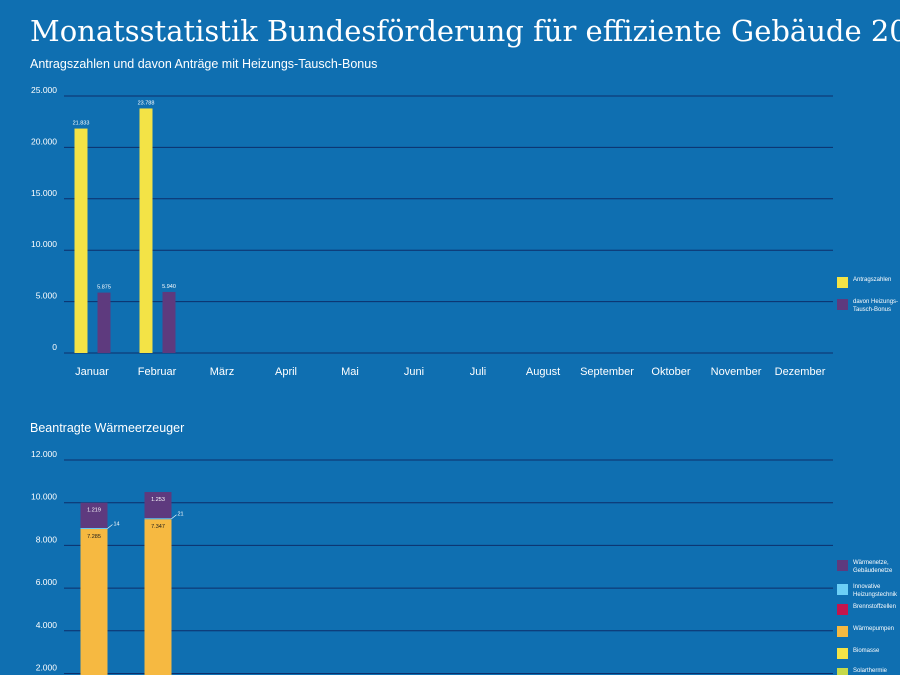  I want to click on y-tick-label: 25.000, so click(44, 90).